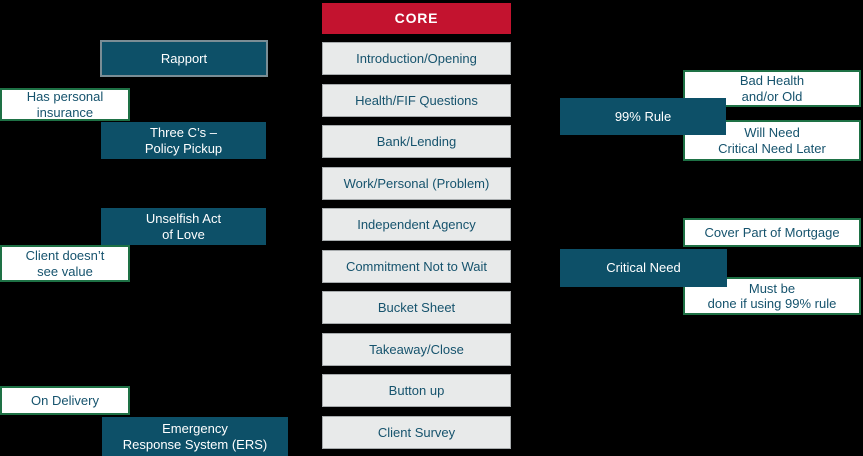 This screenshot has width=863, height=456. Describe the element at coordinates (183, 226) in the screenshot. I see `left-box-unselfish-act-of-love: Unselfish Act of Love` at that location.